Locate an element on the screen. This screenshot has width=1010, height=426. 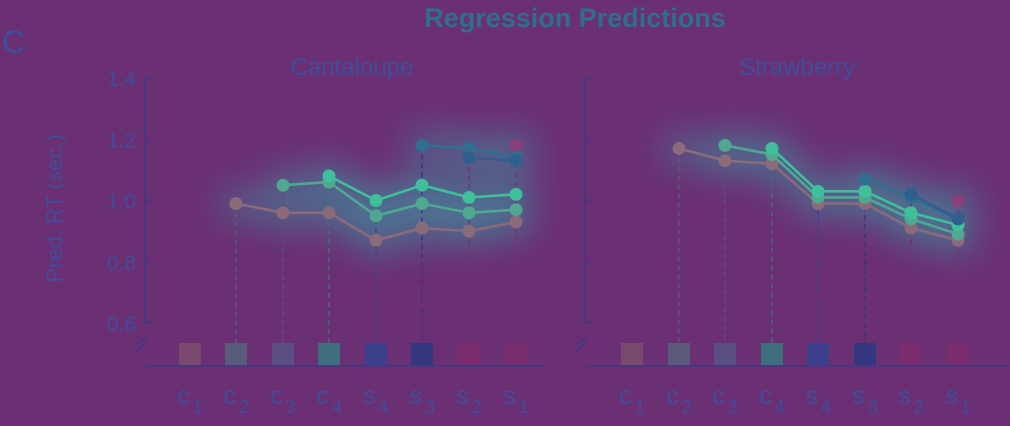
y-tick-label: 0.6 is located at coordinates (121, 324).